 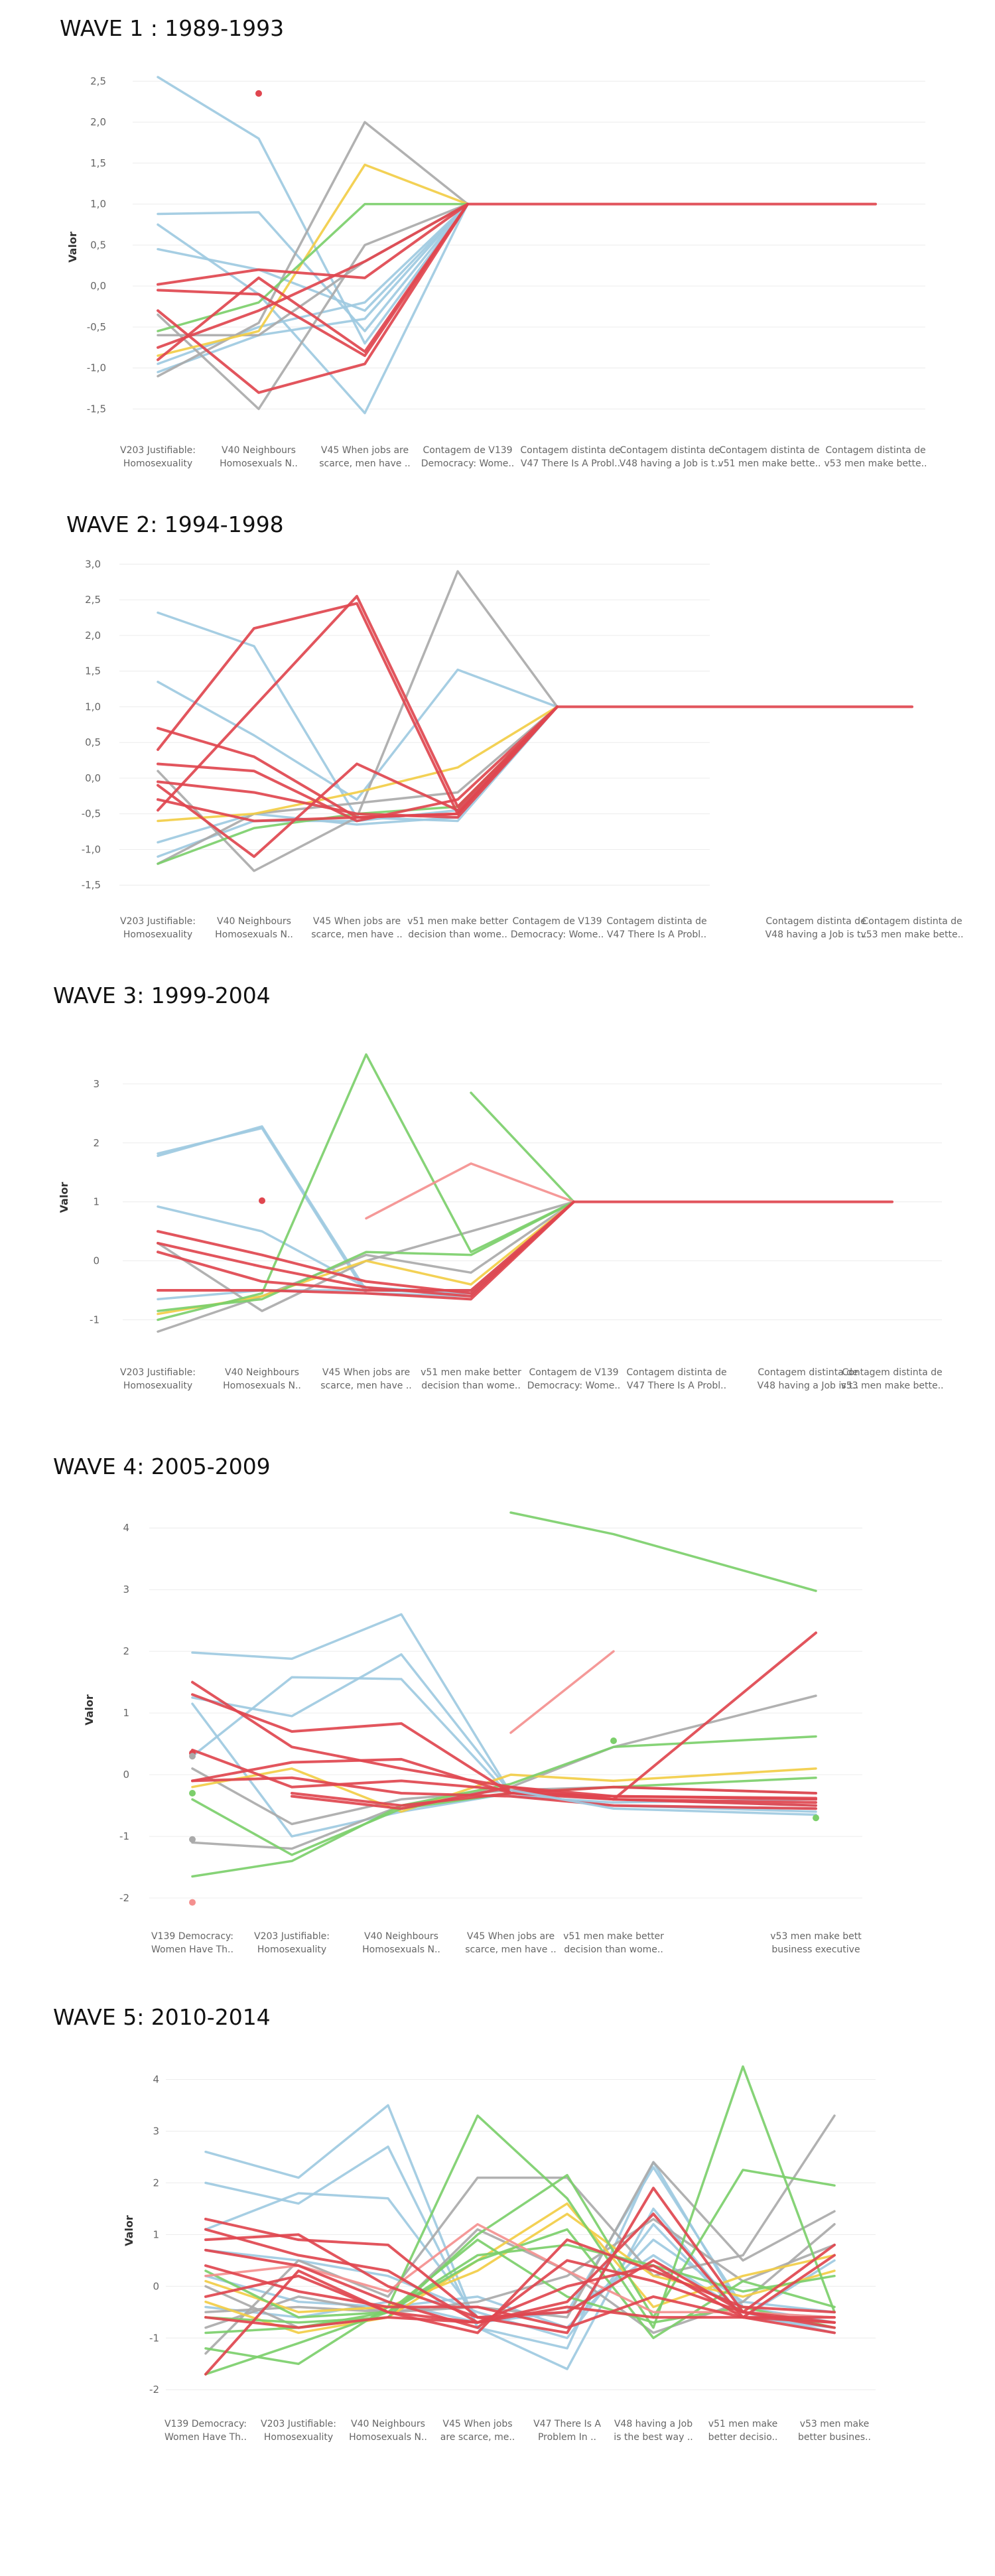 I want to click on x-tick-label: V139 Democracy: Women Have Th.., so click(x=192, y=1943).